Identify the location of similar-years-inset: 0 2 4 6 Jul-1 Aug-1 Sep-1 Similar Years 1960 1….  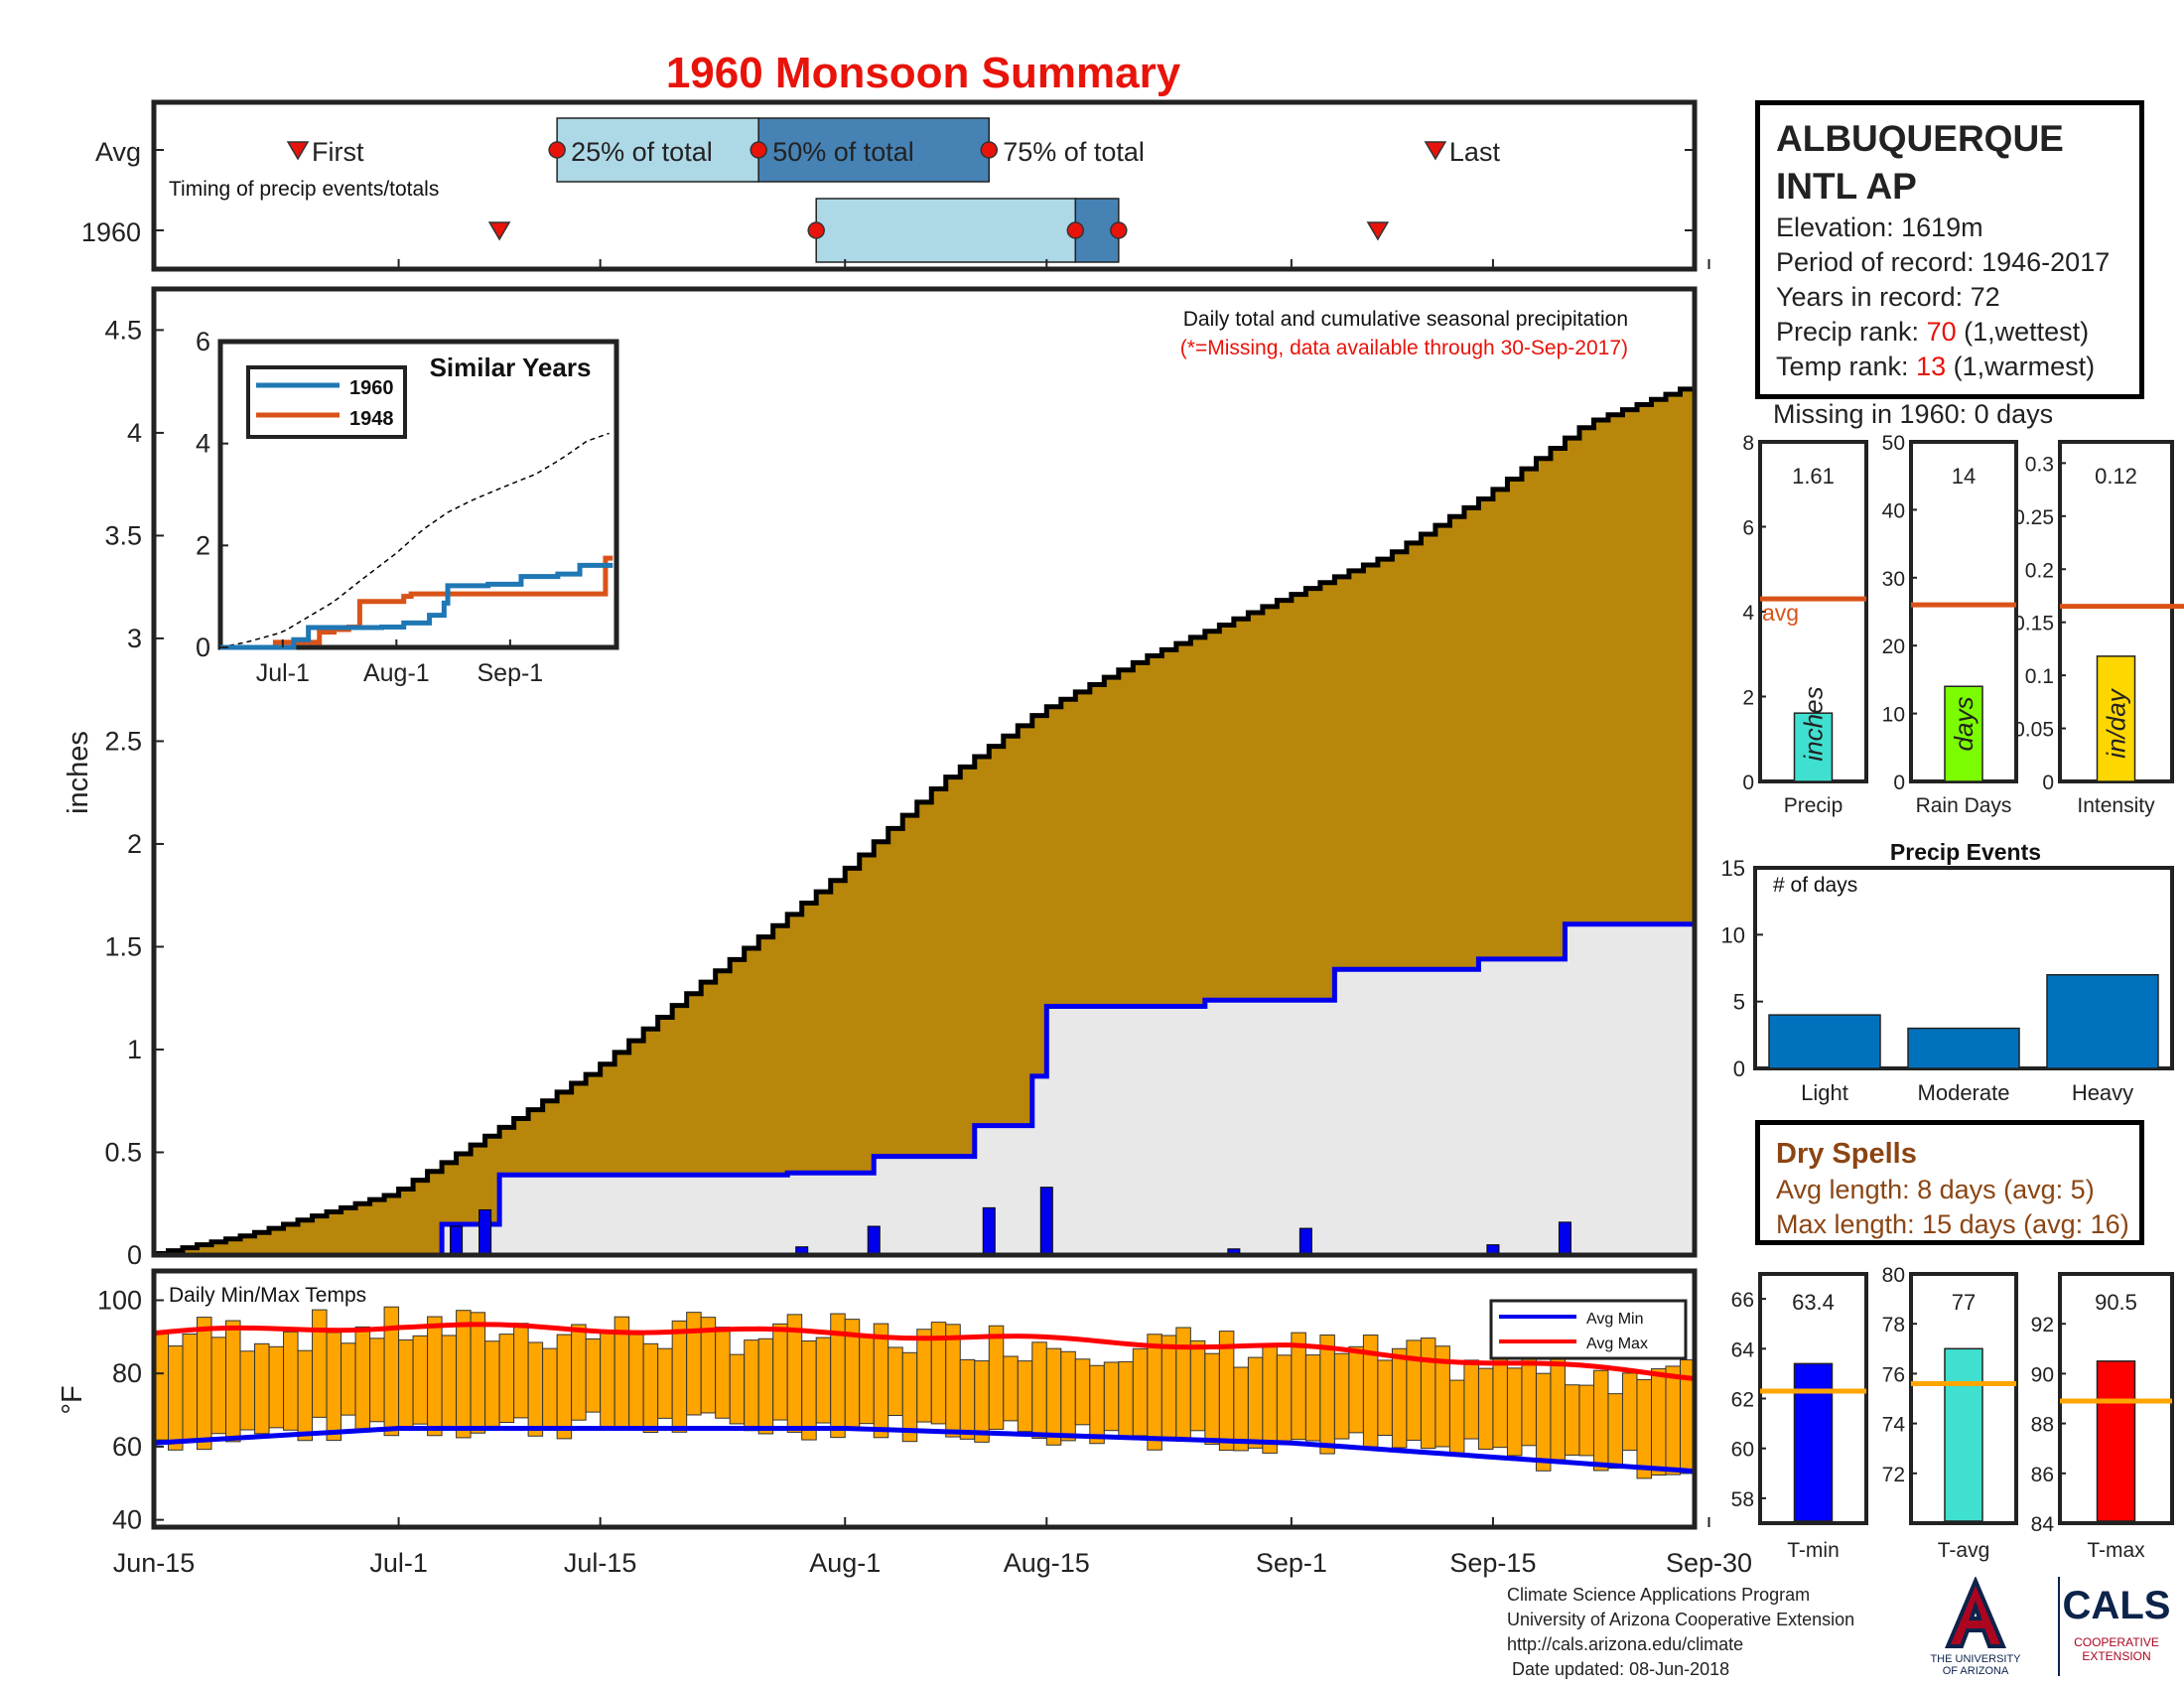
(407, 507).